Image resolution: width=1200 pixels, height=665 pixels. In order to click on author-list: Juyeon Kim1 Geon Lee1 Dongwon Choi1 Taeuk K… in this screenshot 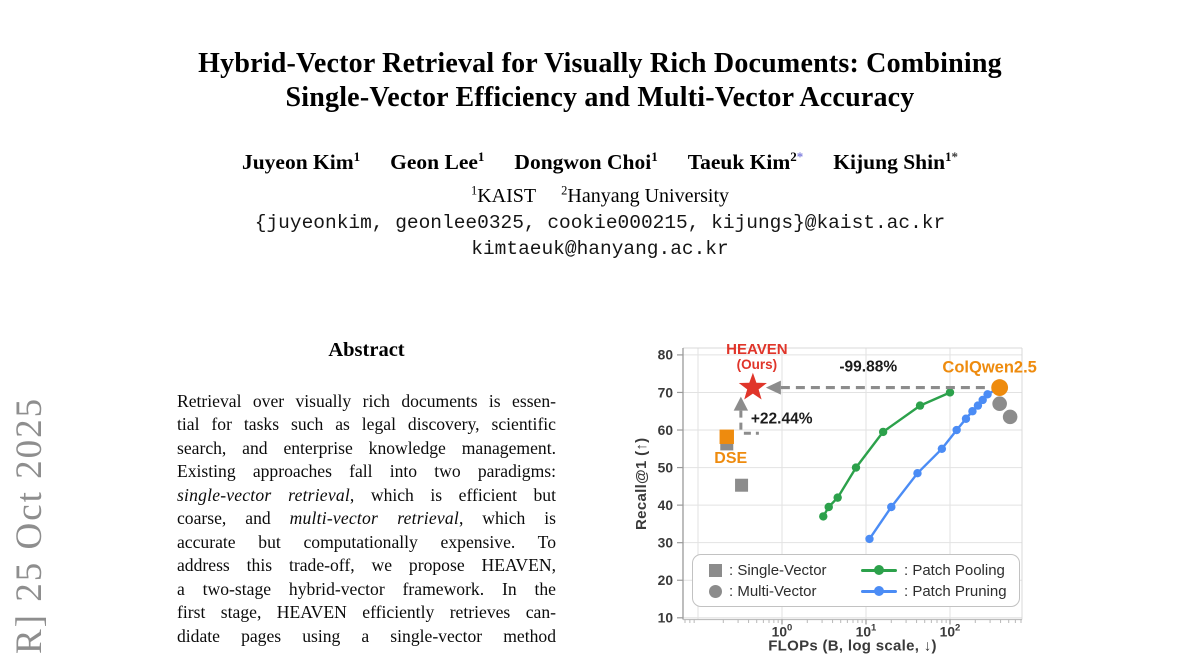, I will do `click(600, 162)`.